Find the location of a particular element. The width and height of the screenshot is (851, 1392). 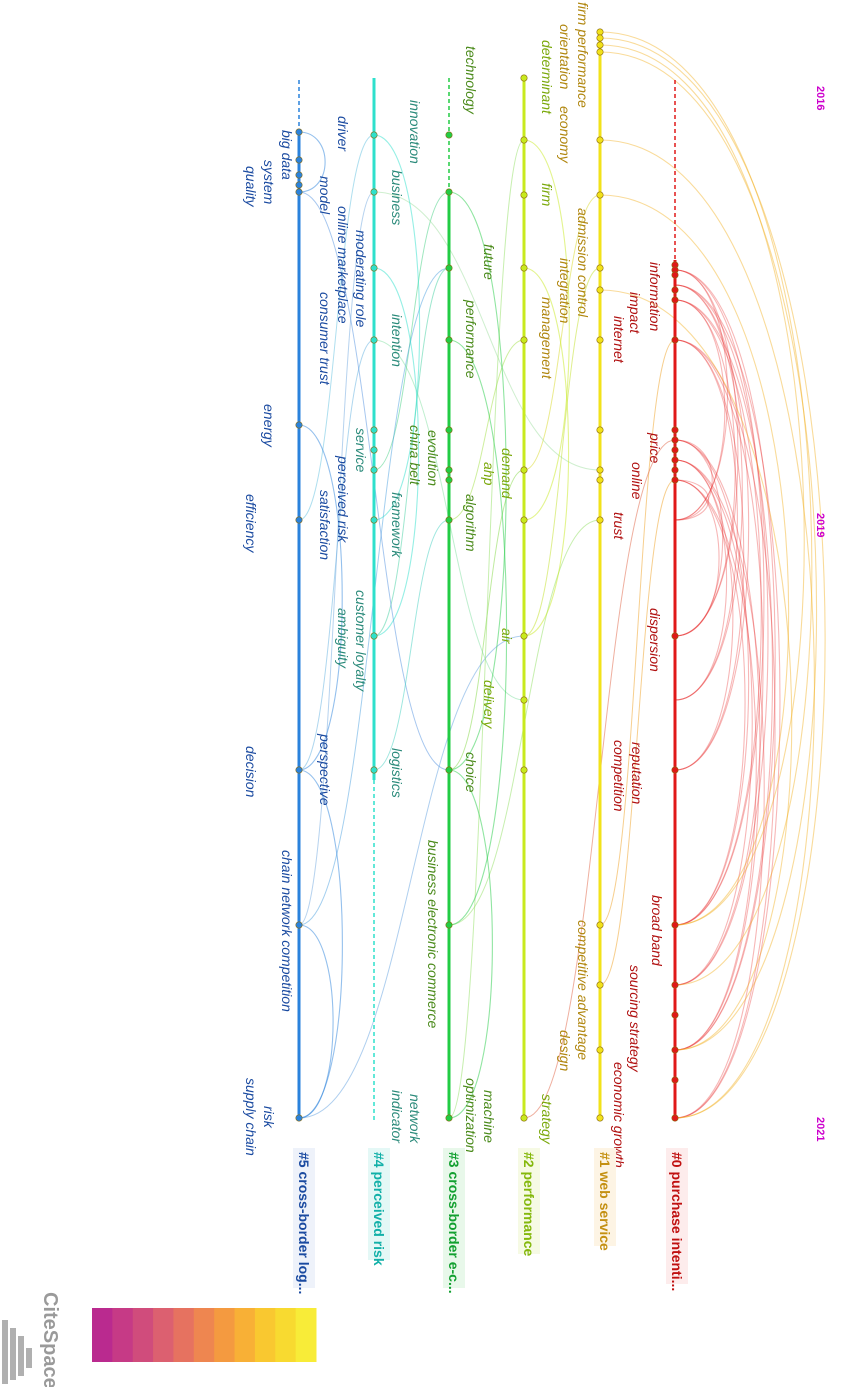

keyword-label: driver is located at coordinates (343, 134).